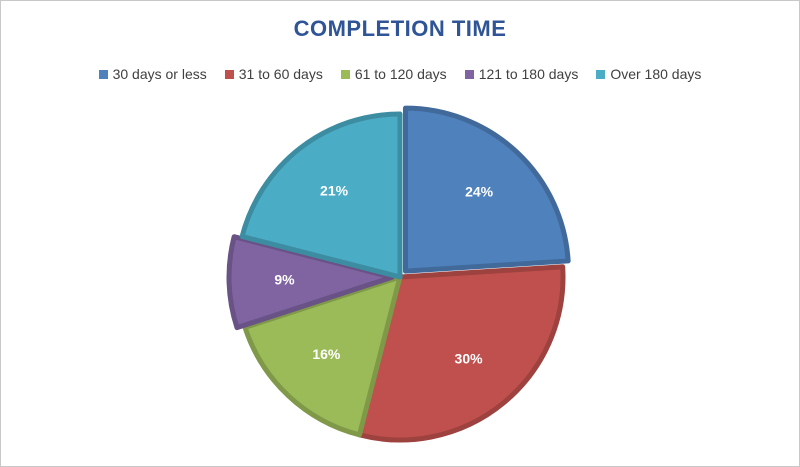  I want to click on pie-slice-31-to-60-days, so click(461, 353).